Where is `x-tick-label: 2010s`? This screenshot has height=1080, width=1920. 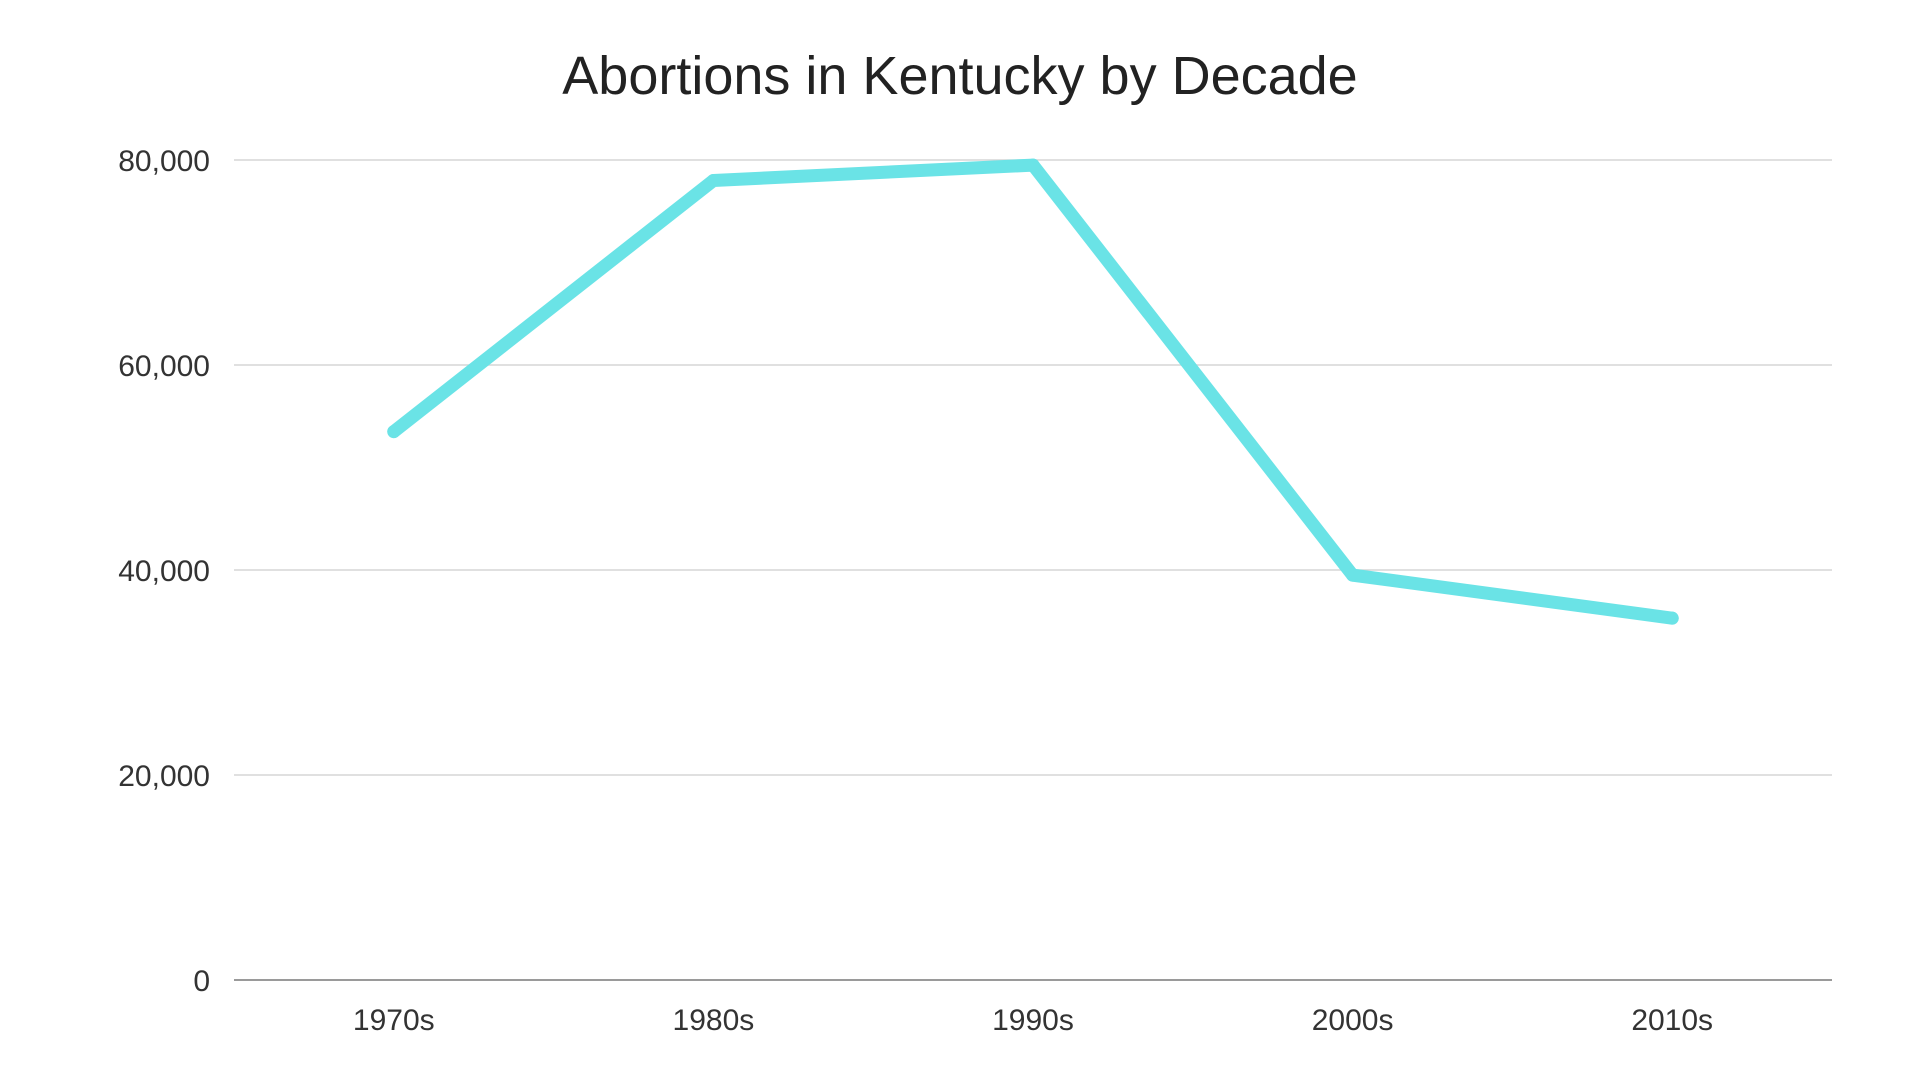 x-tick-label: 2010s is located at coordinates (1672, 1020).